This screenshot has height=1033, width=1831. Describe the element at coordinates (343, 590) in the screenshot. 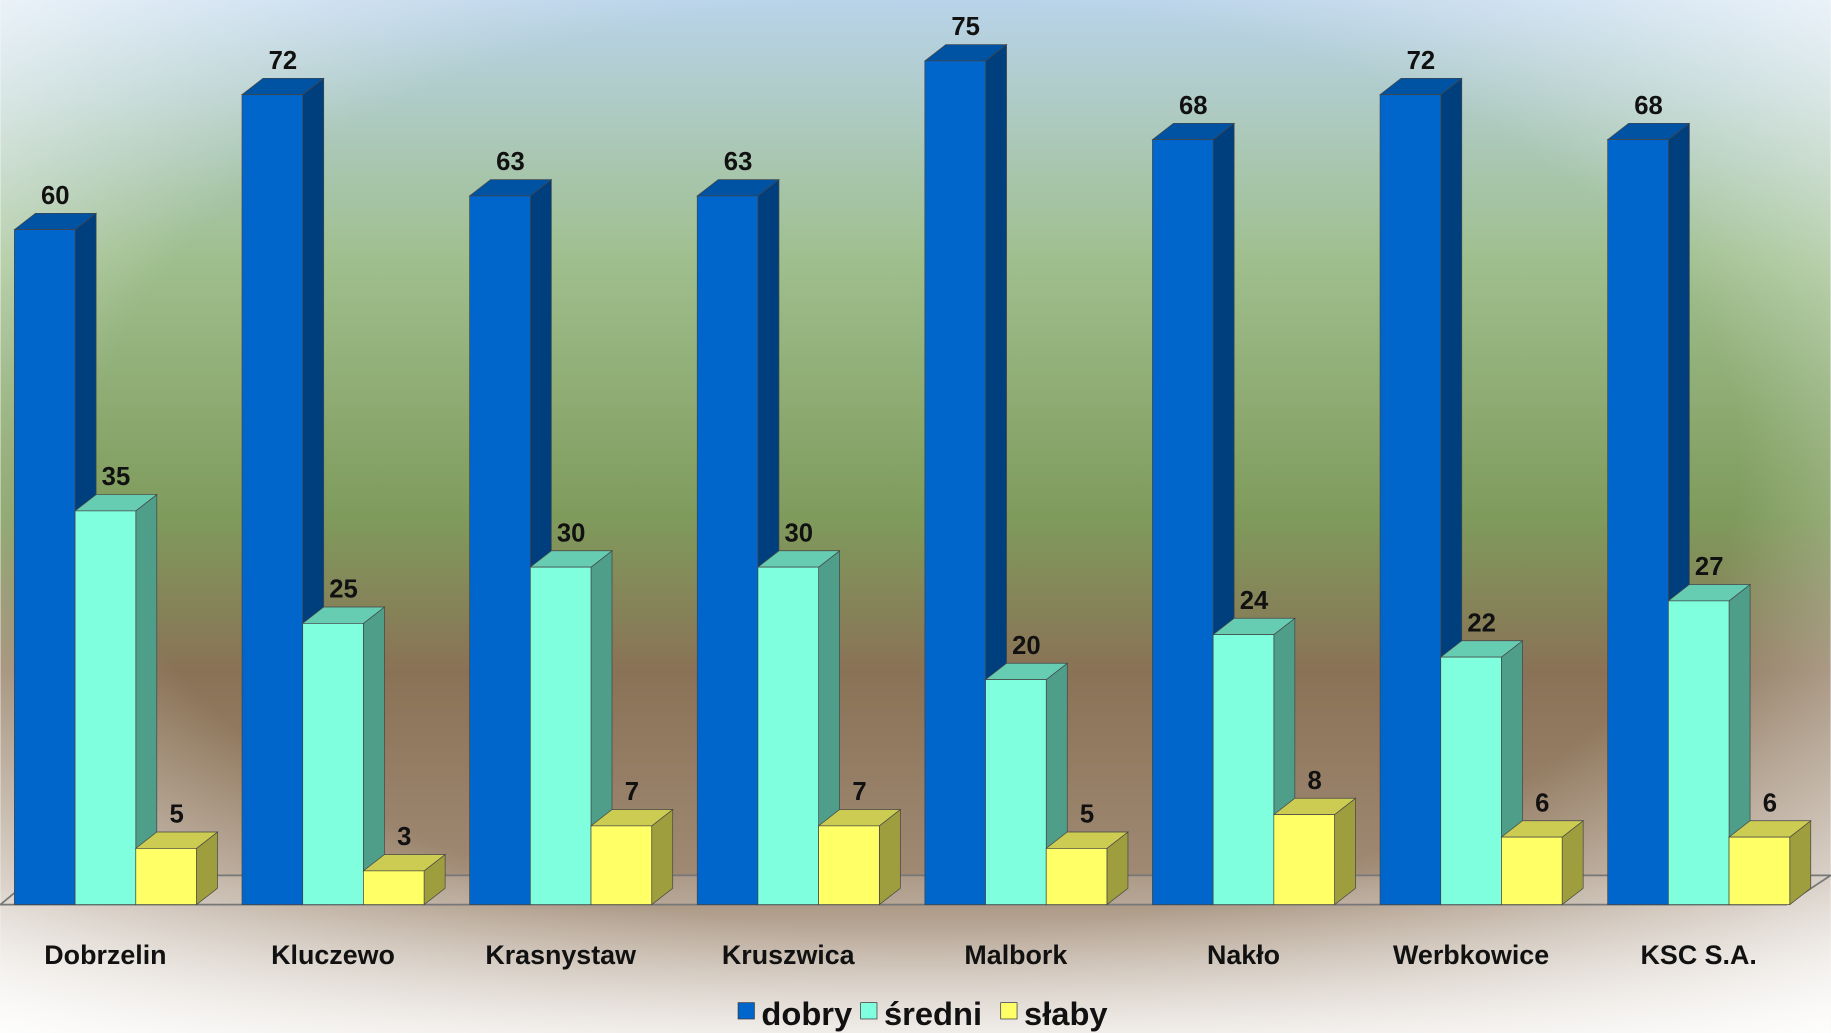

I see `data-label: 25` at that location.